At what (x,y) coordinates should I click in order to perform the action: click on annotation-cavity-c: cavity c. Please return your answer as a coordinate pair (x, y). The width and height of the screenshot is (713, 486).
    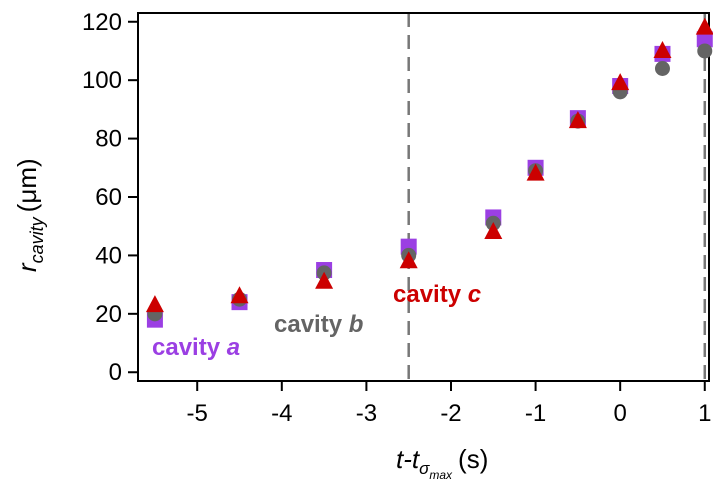
    Looking at the image, I should click on (437, 294).